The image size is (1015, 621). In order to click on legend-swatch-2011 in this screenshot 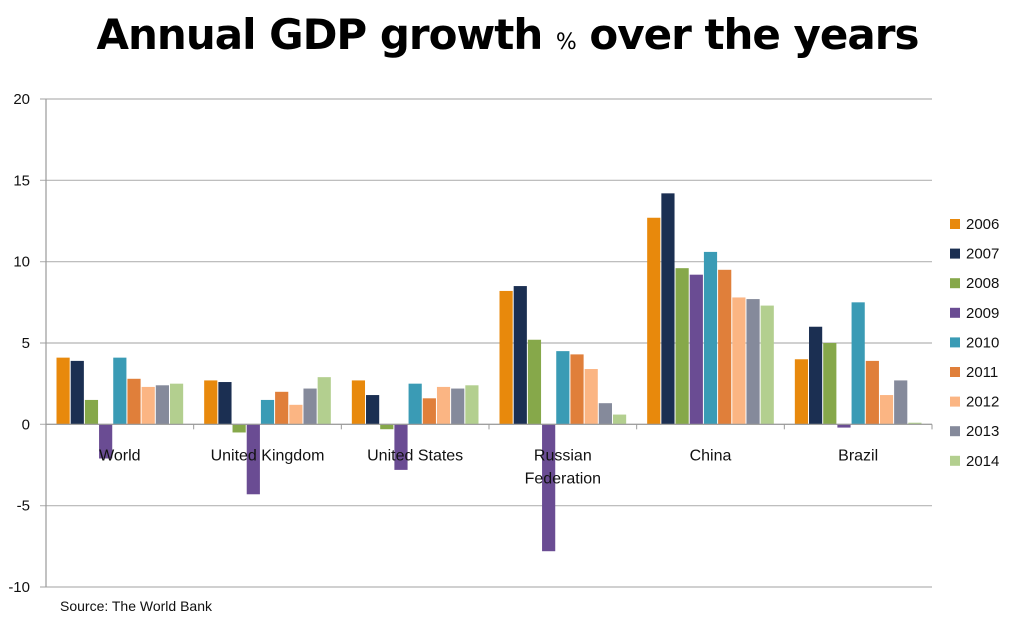, I will do `click(955, 372)`.